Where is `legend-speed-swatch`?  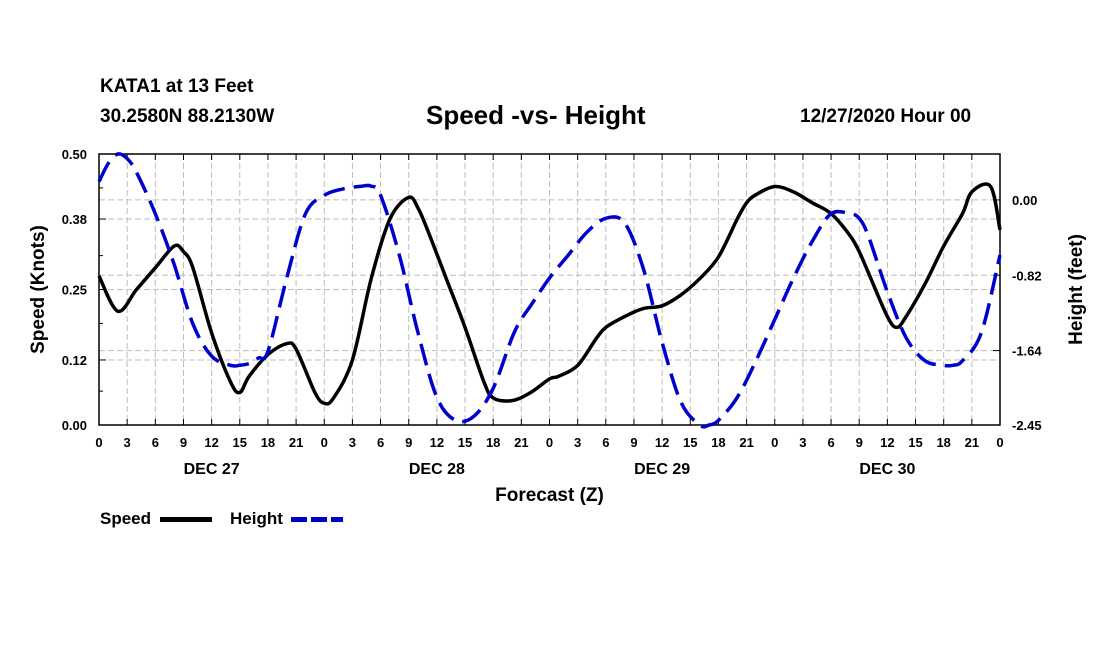 legend-speed-swatch is located at coordinates (186, 519).